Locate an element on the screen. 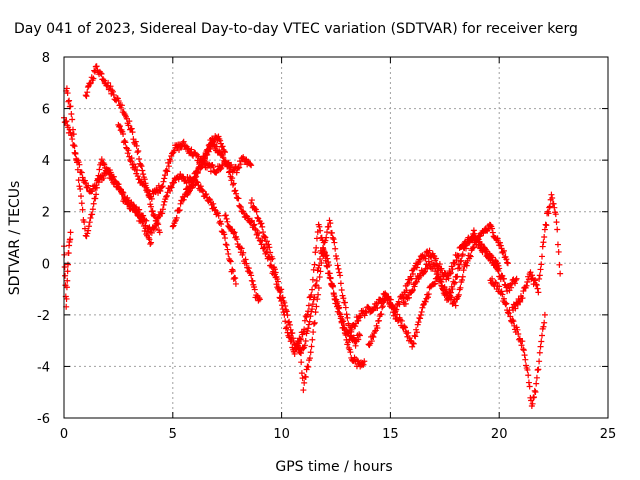 The image size is (640, 480). y-tick-label: -2 is located at coordinates (43, 316).